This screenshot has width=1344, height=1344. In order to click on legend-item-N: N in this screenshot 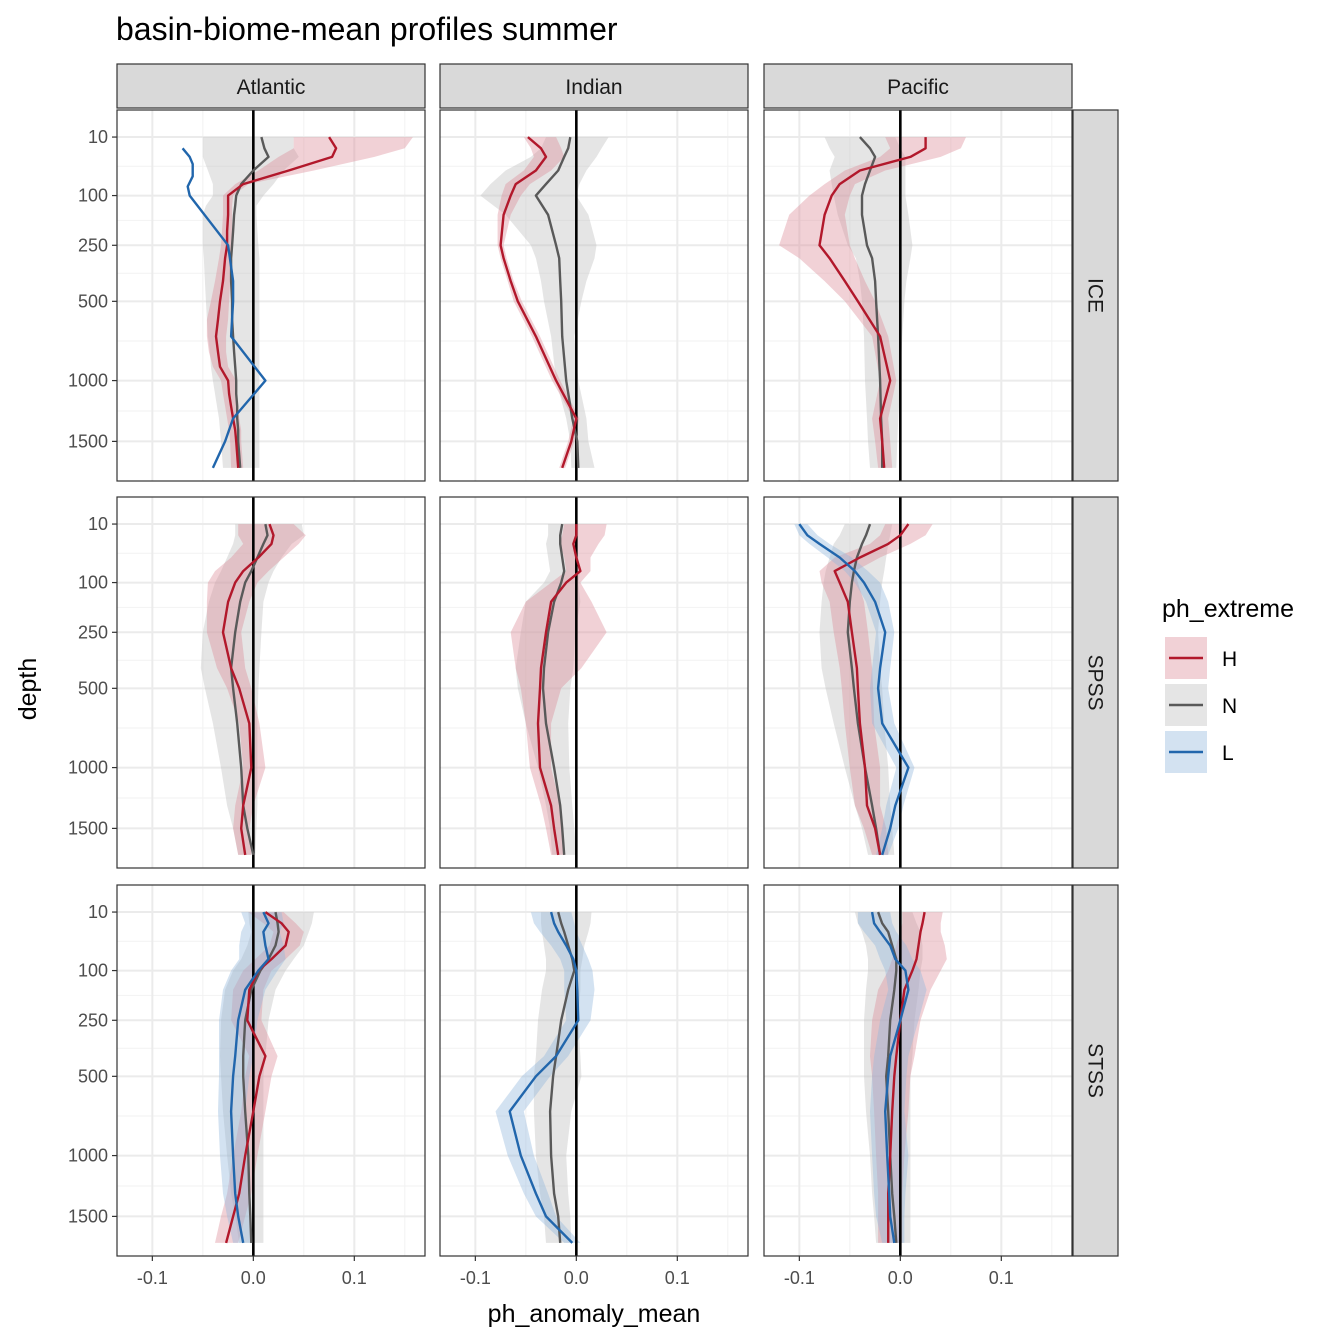, I will do `click(1201, 705)`.